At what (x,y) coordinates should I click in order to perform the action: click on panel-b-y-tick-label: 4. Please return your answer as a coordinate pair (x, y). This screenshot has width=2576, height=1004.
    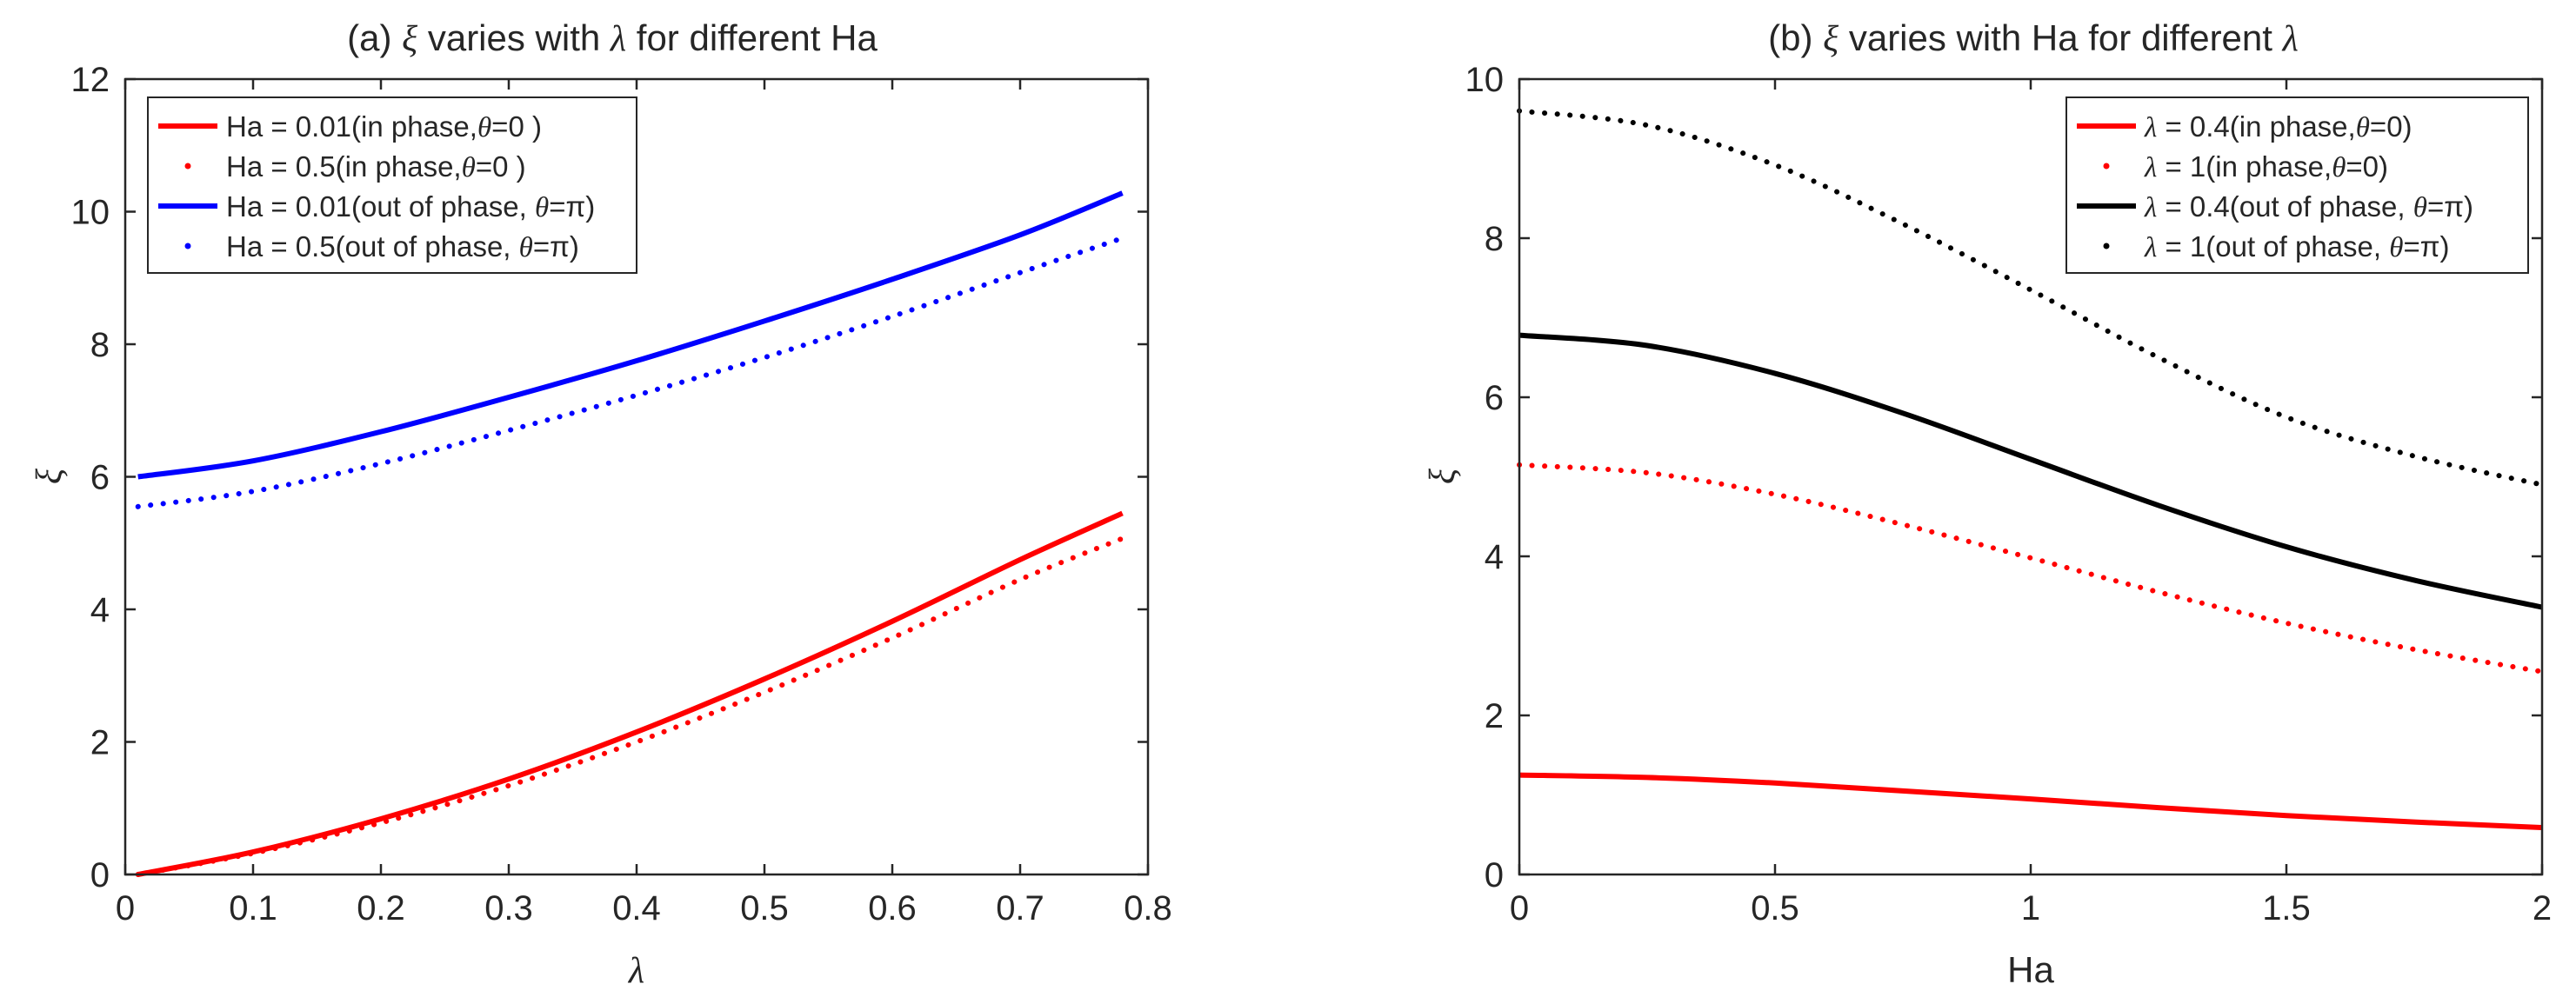
    Looking at the image, I should click on (1494, 557).